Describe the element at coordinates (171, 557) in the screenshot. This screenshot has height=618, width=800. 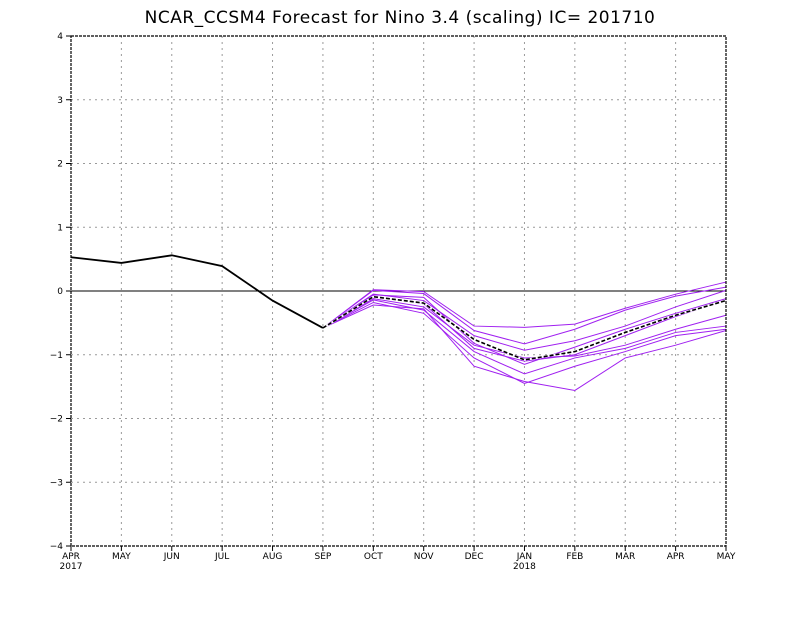
I see `x-tick-label: JUN` at that location.